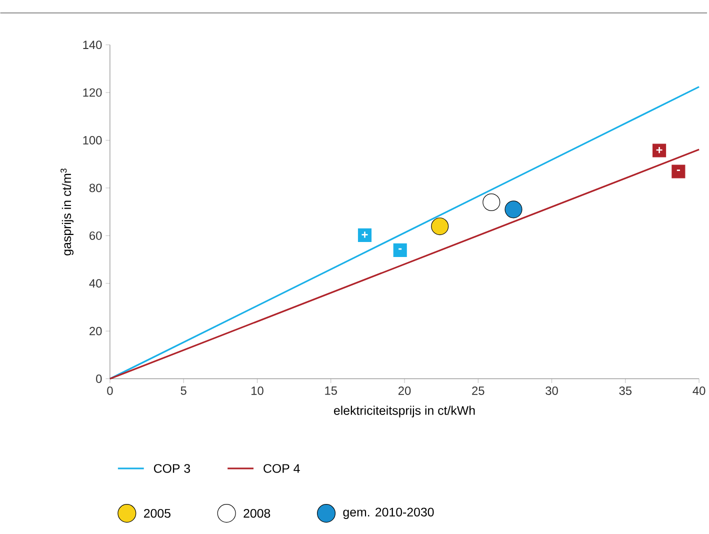 The width and height of the screenshot is (709, 534). Describe the element at coordinates (257, 513) in the screenshot. I see `legend-label: 2008` at that location.